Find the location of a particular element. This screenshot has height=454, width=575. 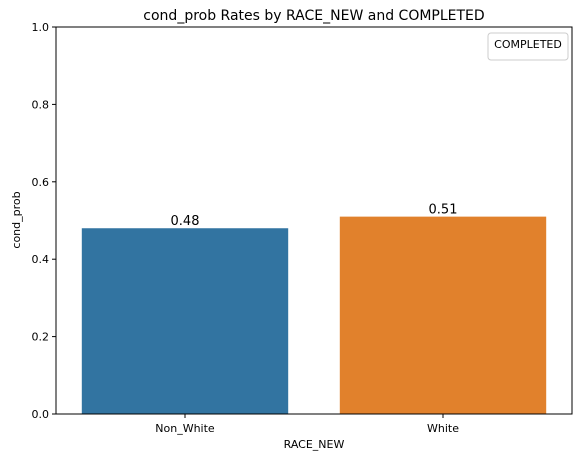

y-tick-label: 0.2 is located at coordinates (41, 337).